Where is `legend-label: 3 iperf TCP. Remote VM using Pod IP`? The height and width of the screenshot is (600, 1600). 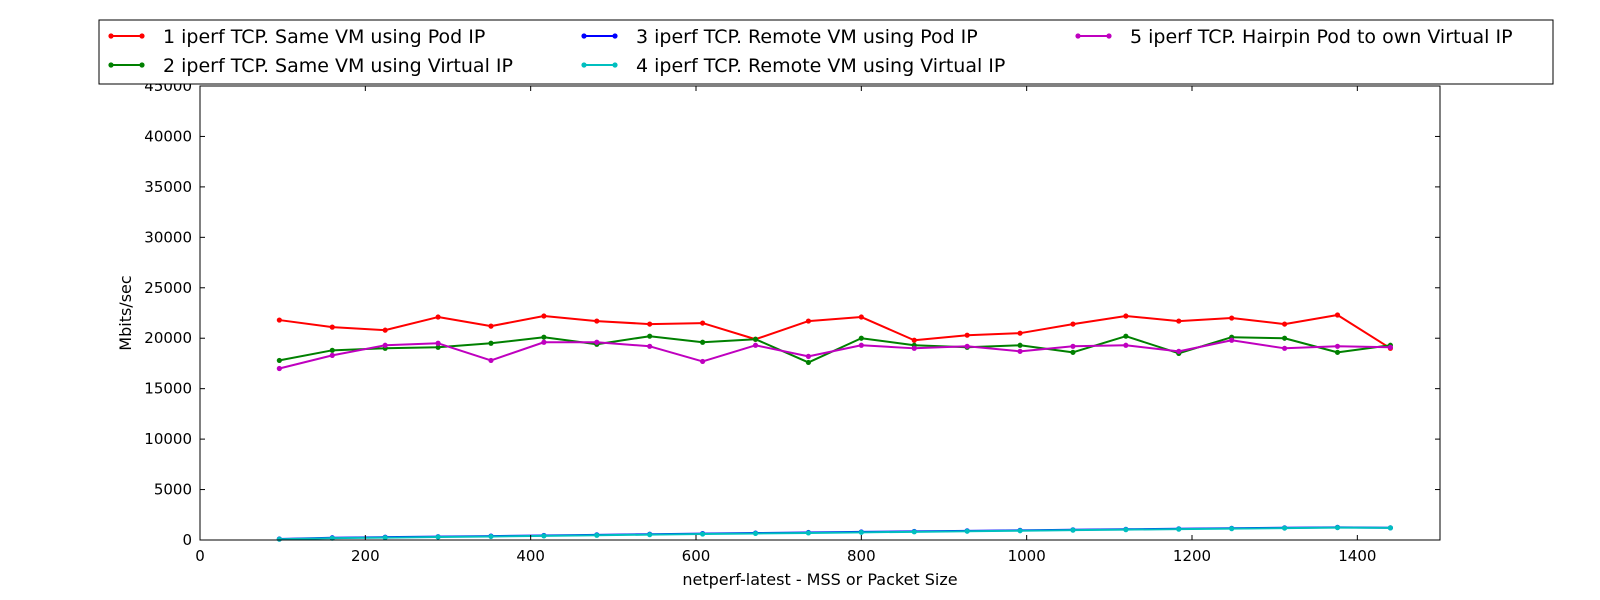
legend-label: 3 iperf TCP. Remote VM using Pod IP is located at coordinates (807, 37).